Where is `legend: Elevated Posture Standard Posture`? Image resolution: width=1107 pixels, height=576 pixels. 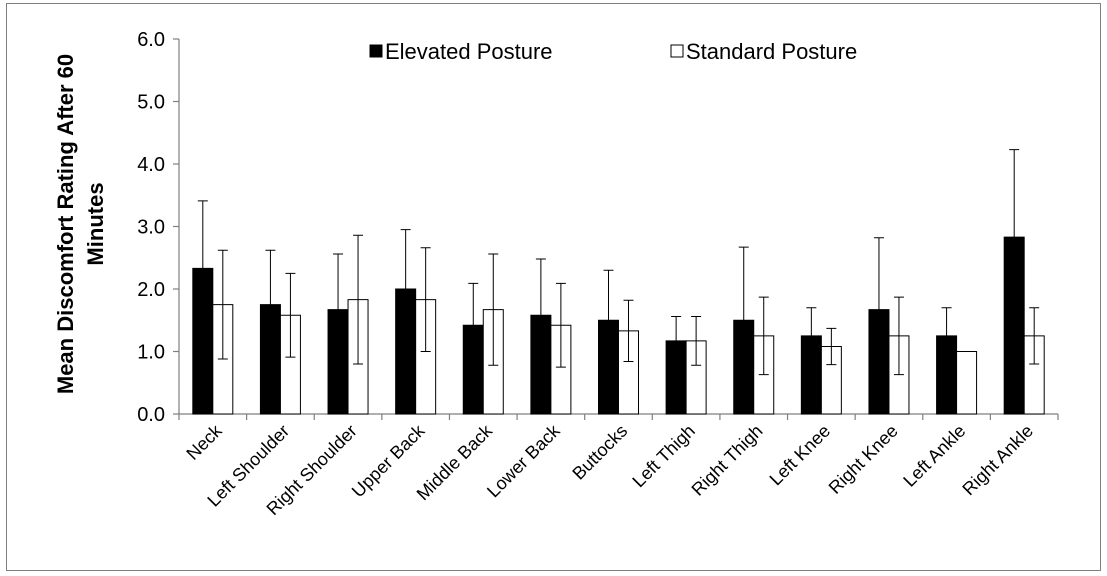 legend: Elevated Posture Standard Posture is located at coordinates (613, 51).